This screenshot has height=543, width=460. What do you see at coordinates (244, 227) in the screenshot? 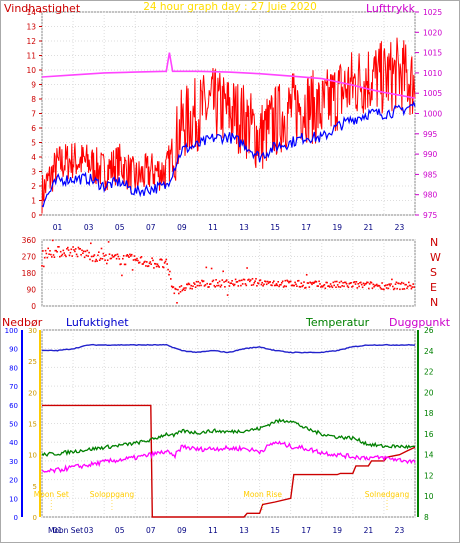
I see `wind-x-tick-label: 13` at bounding box center [244, 227].